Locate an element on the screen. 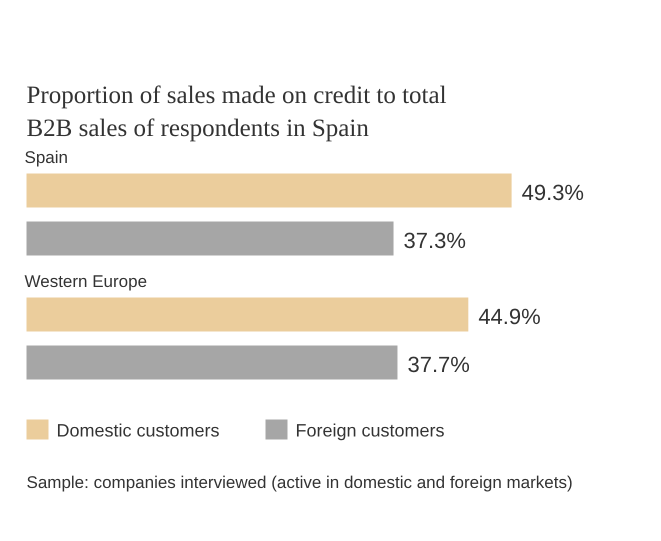  data-label: 37.7% is located at coordinates (438, 364).